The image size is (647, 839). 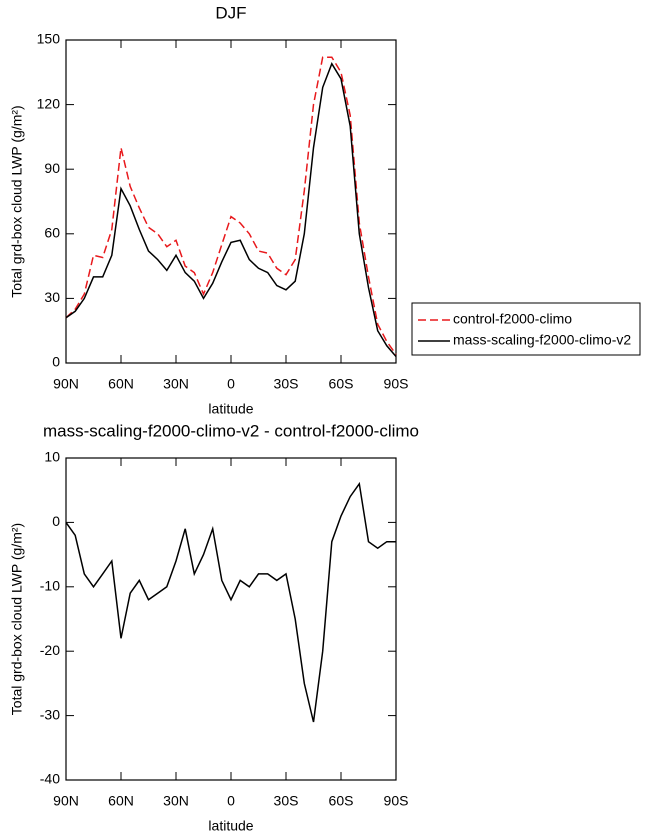 I want to click on y-tick-label: -40, so click(x=50, y=779).